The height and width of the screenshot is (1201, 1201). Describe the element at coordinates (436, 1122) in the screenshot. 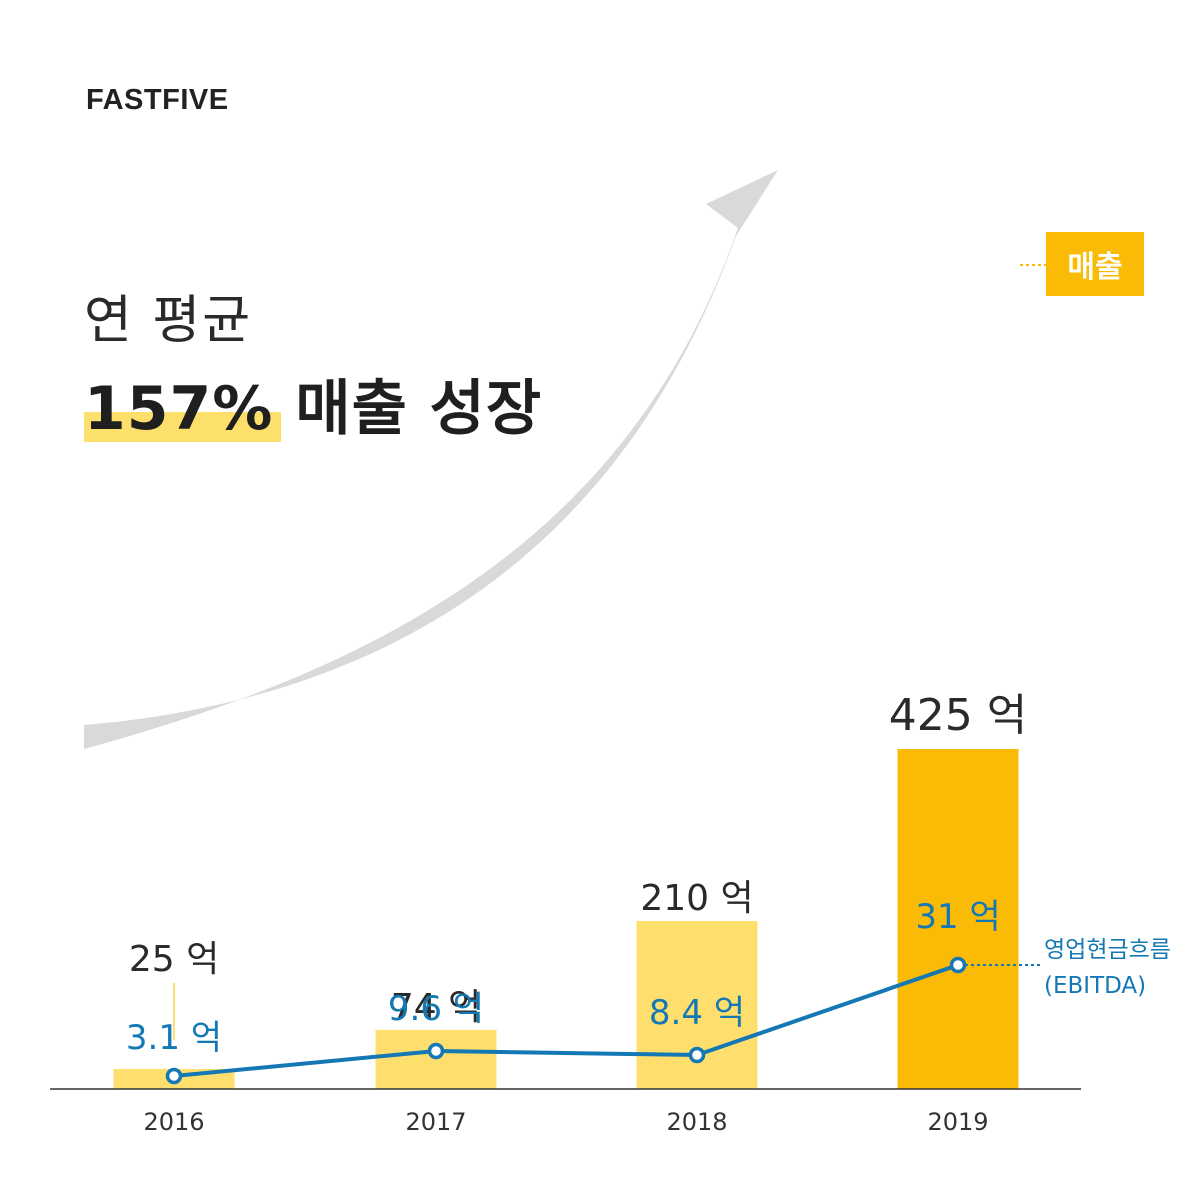

I see `x-tick-2017: 2017` at that location.